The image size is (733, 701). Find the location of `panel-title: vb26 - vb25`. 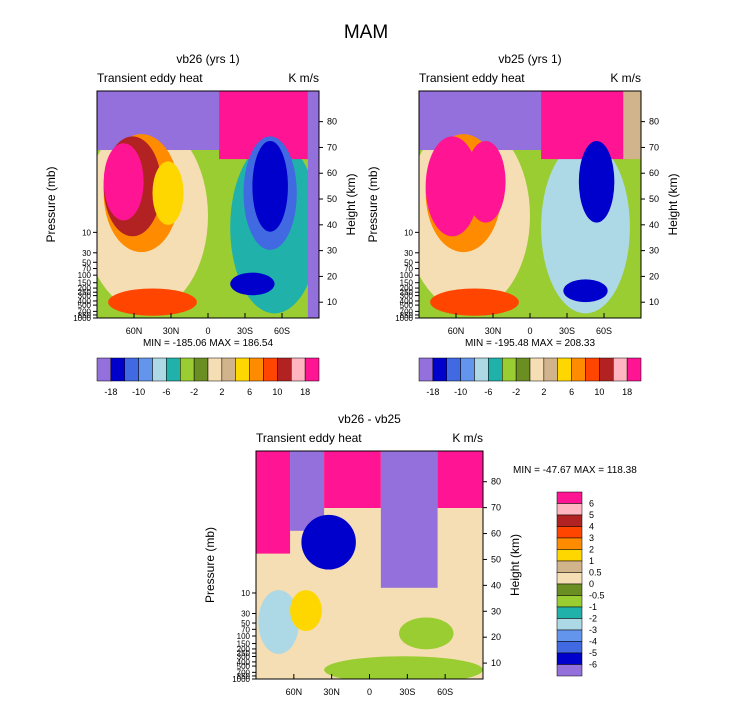

panel-title: vb26 - vb25 is located at coordinates (369, 419).